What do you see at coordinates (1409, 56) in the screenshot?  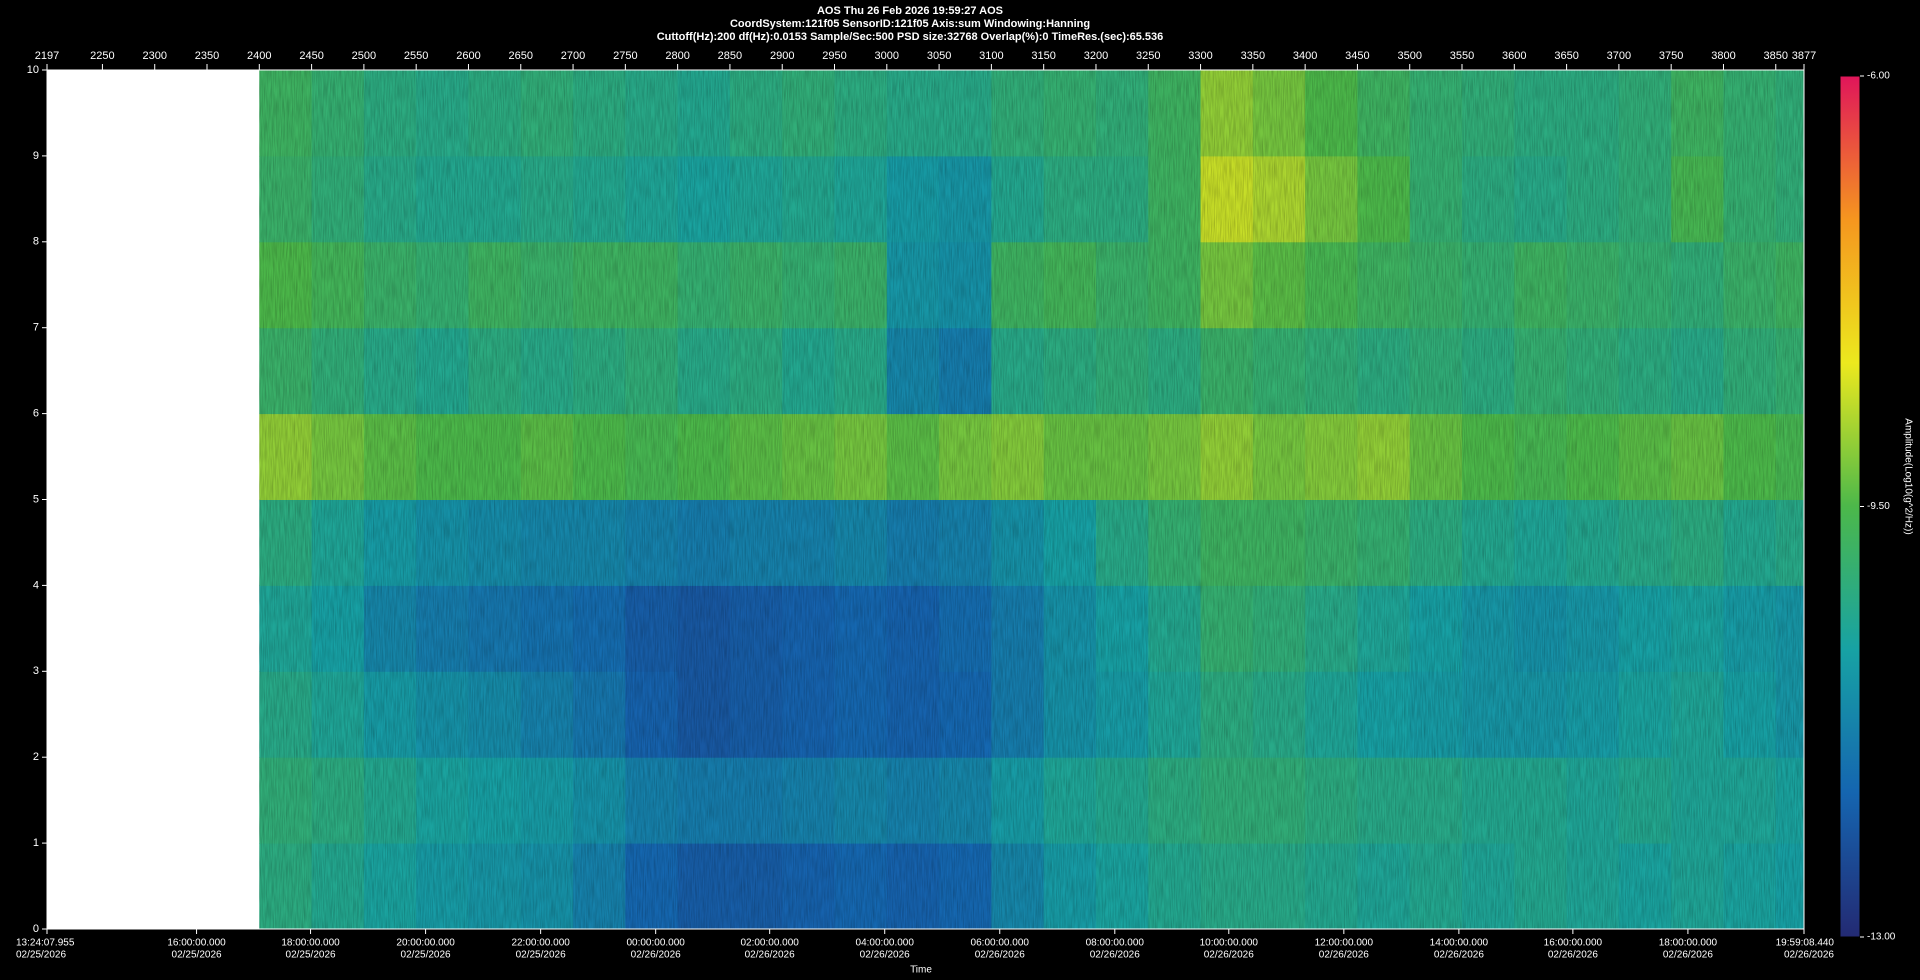 I see `x-tick-label: 3500` at bounding box center [1409, 56].